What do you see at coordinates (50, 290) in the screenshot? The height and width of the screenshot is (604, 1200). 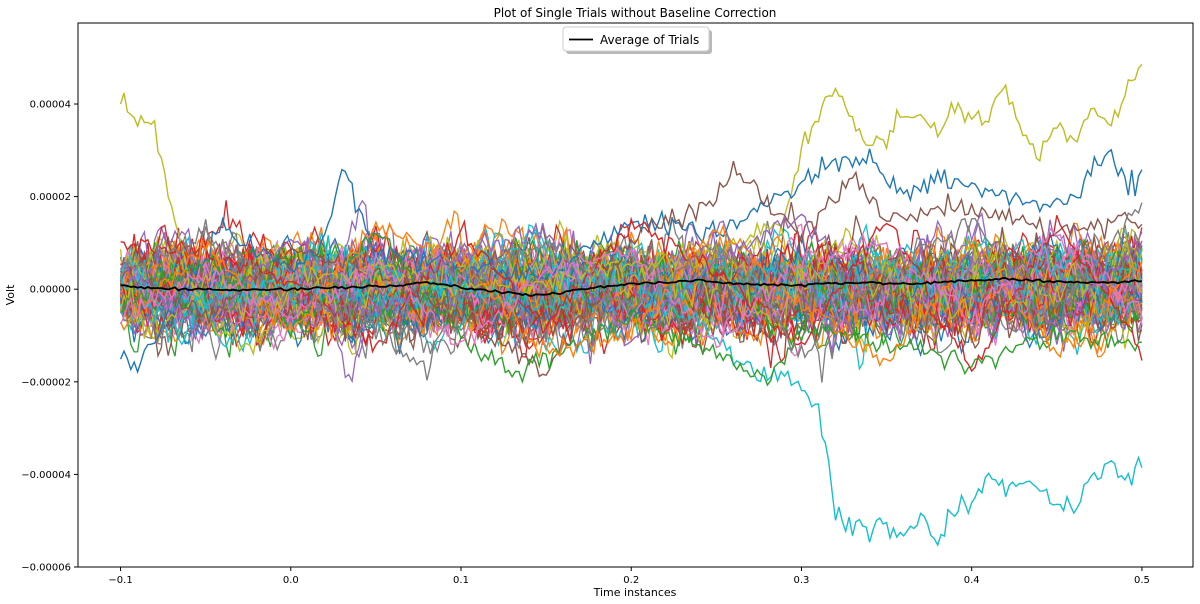 I see `y-tick-label: 0.00000` at bounding box center [50, 290].